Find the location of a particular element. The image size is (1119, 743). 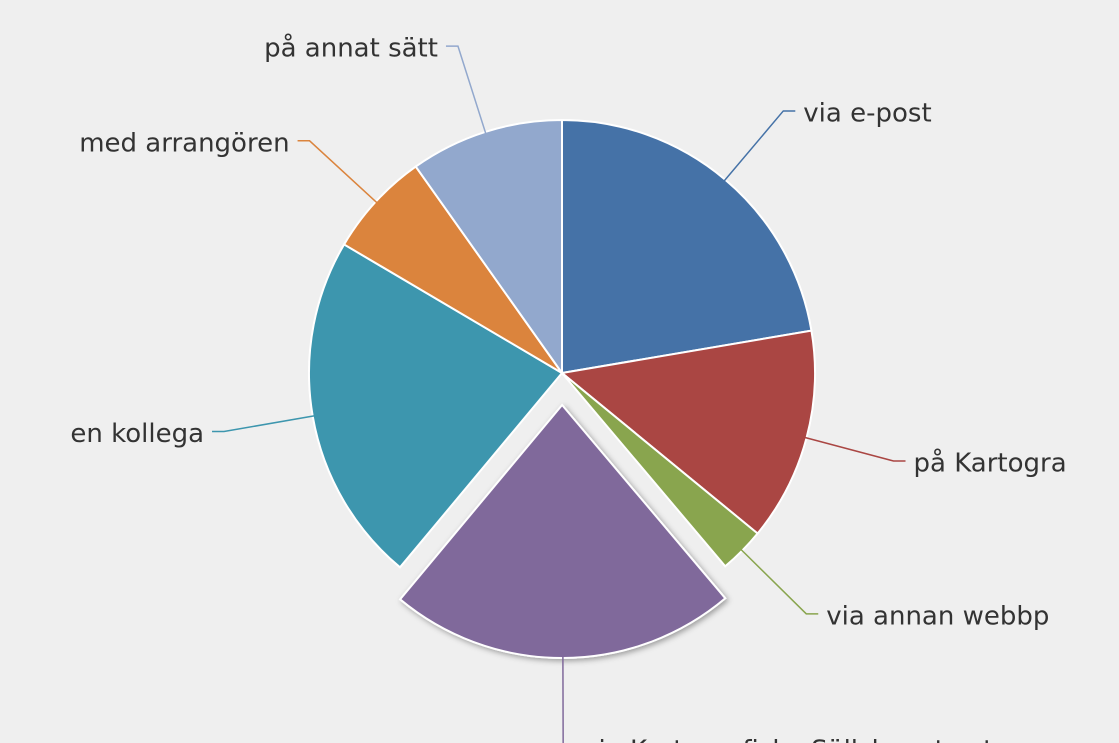

slice-label: en kollega is located at coordinates (137, 434).